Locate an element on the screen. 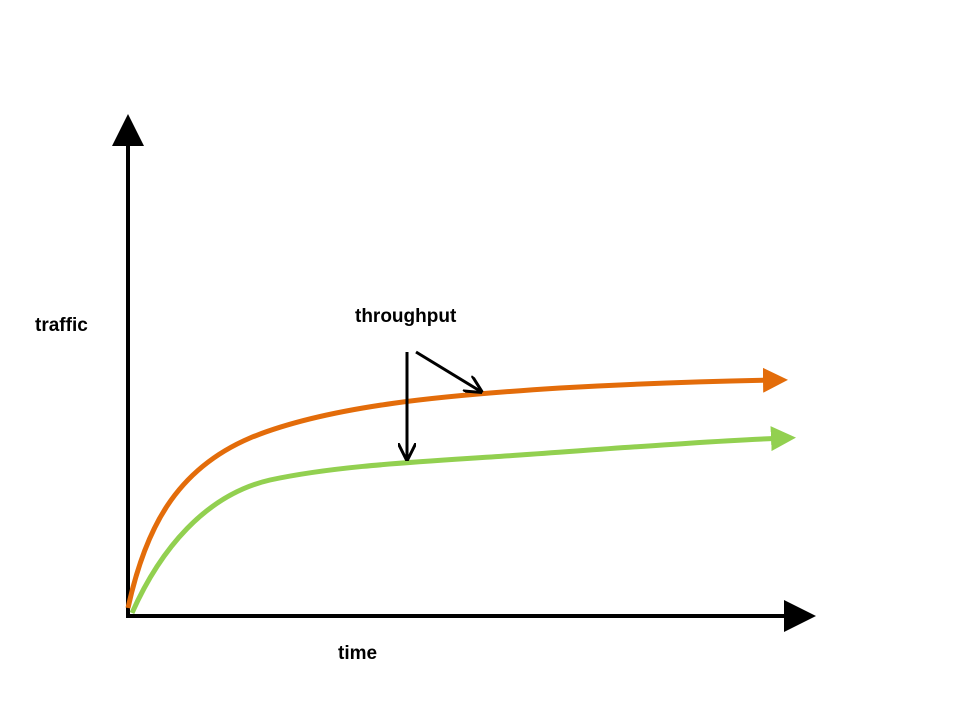 The height and width of the screenshot is (720, 960). x-axis-label: time is located at coordinates (357, 653).